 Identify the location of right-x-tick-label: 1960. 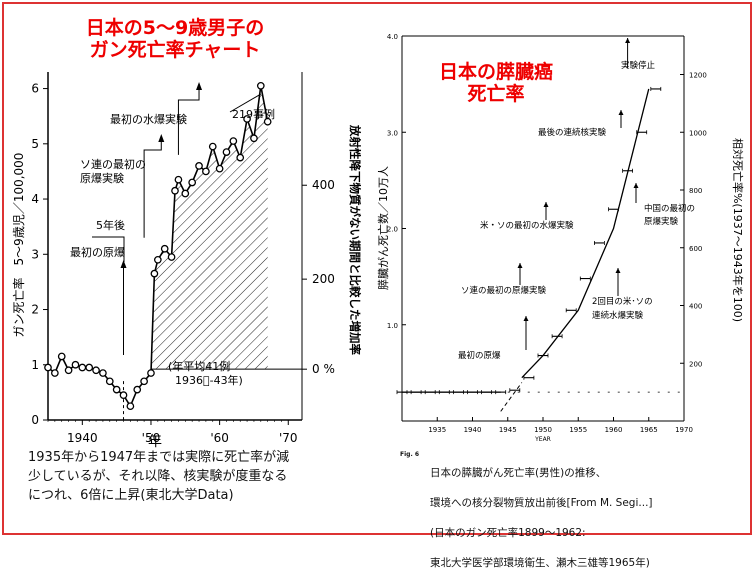
(614, 430).